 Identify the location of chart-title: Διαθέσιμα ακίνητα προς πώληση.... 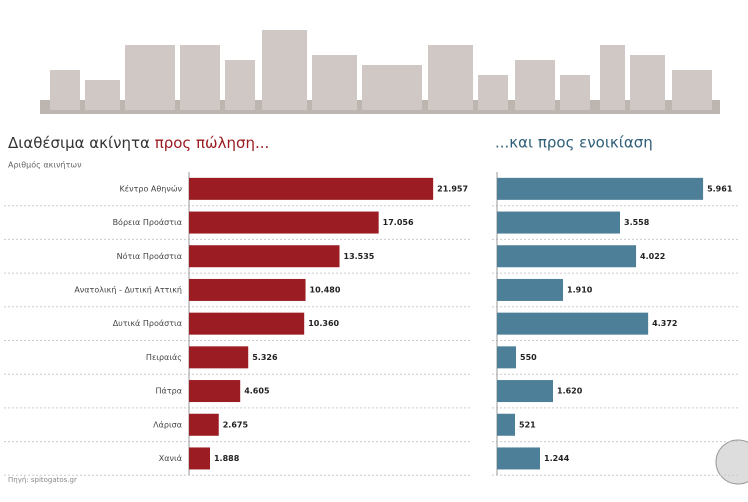
(138, 143).